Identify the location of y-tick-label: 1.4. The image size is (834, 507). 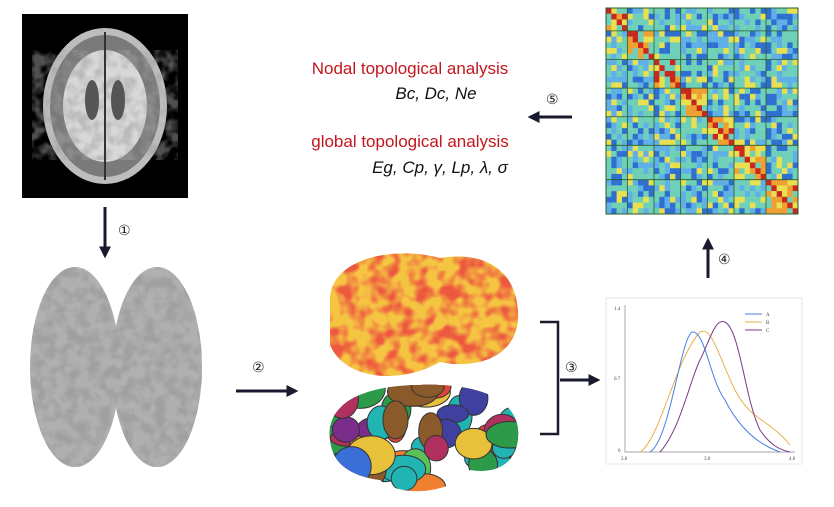
(617, 309).